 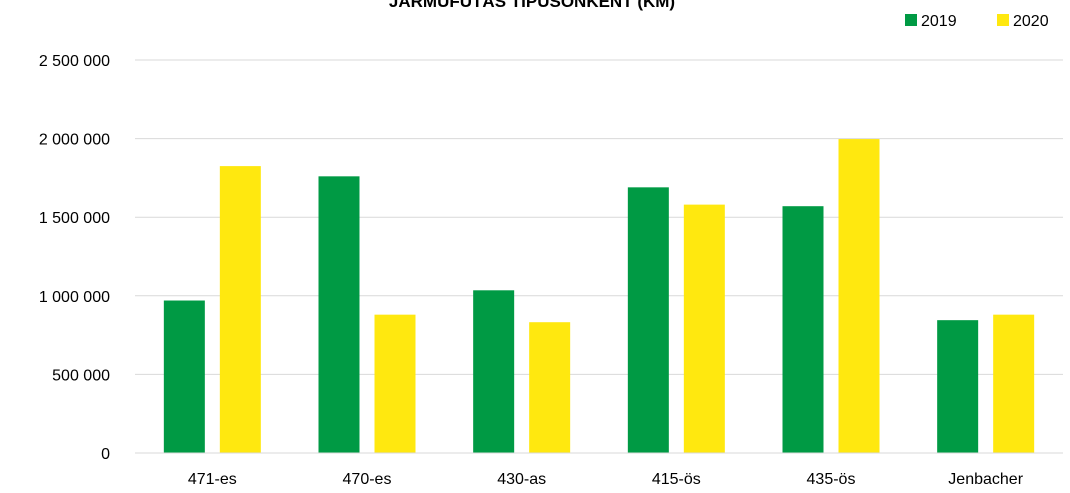 What do you see at coordinates (550, 387) in the screenshot?
I see `bar-2020-430-as` at bounding box center [550, 387].